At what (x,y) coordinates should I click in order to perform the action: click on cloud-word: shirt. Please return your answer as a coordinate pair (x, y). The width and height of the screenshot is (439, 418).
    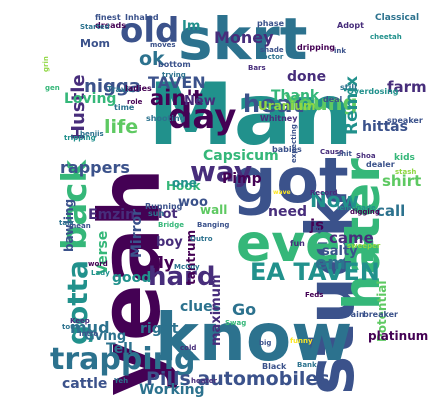
    Looking at the image, I should click on (402, 181).